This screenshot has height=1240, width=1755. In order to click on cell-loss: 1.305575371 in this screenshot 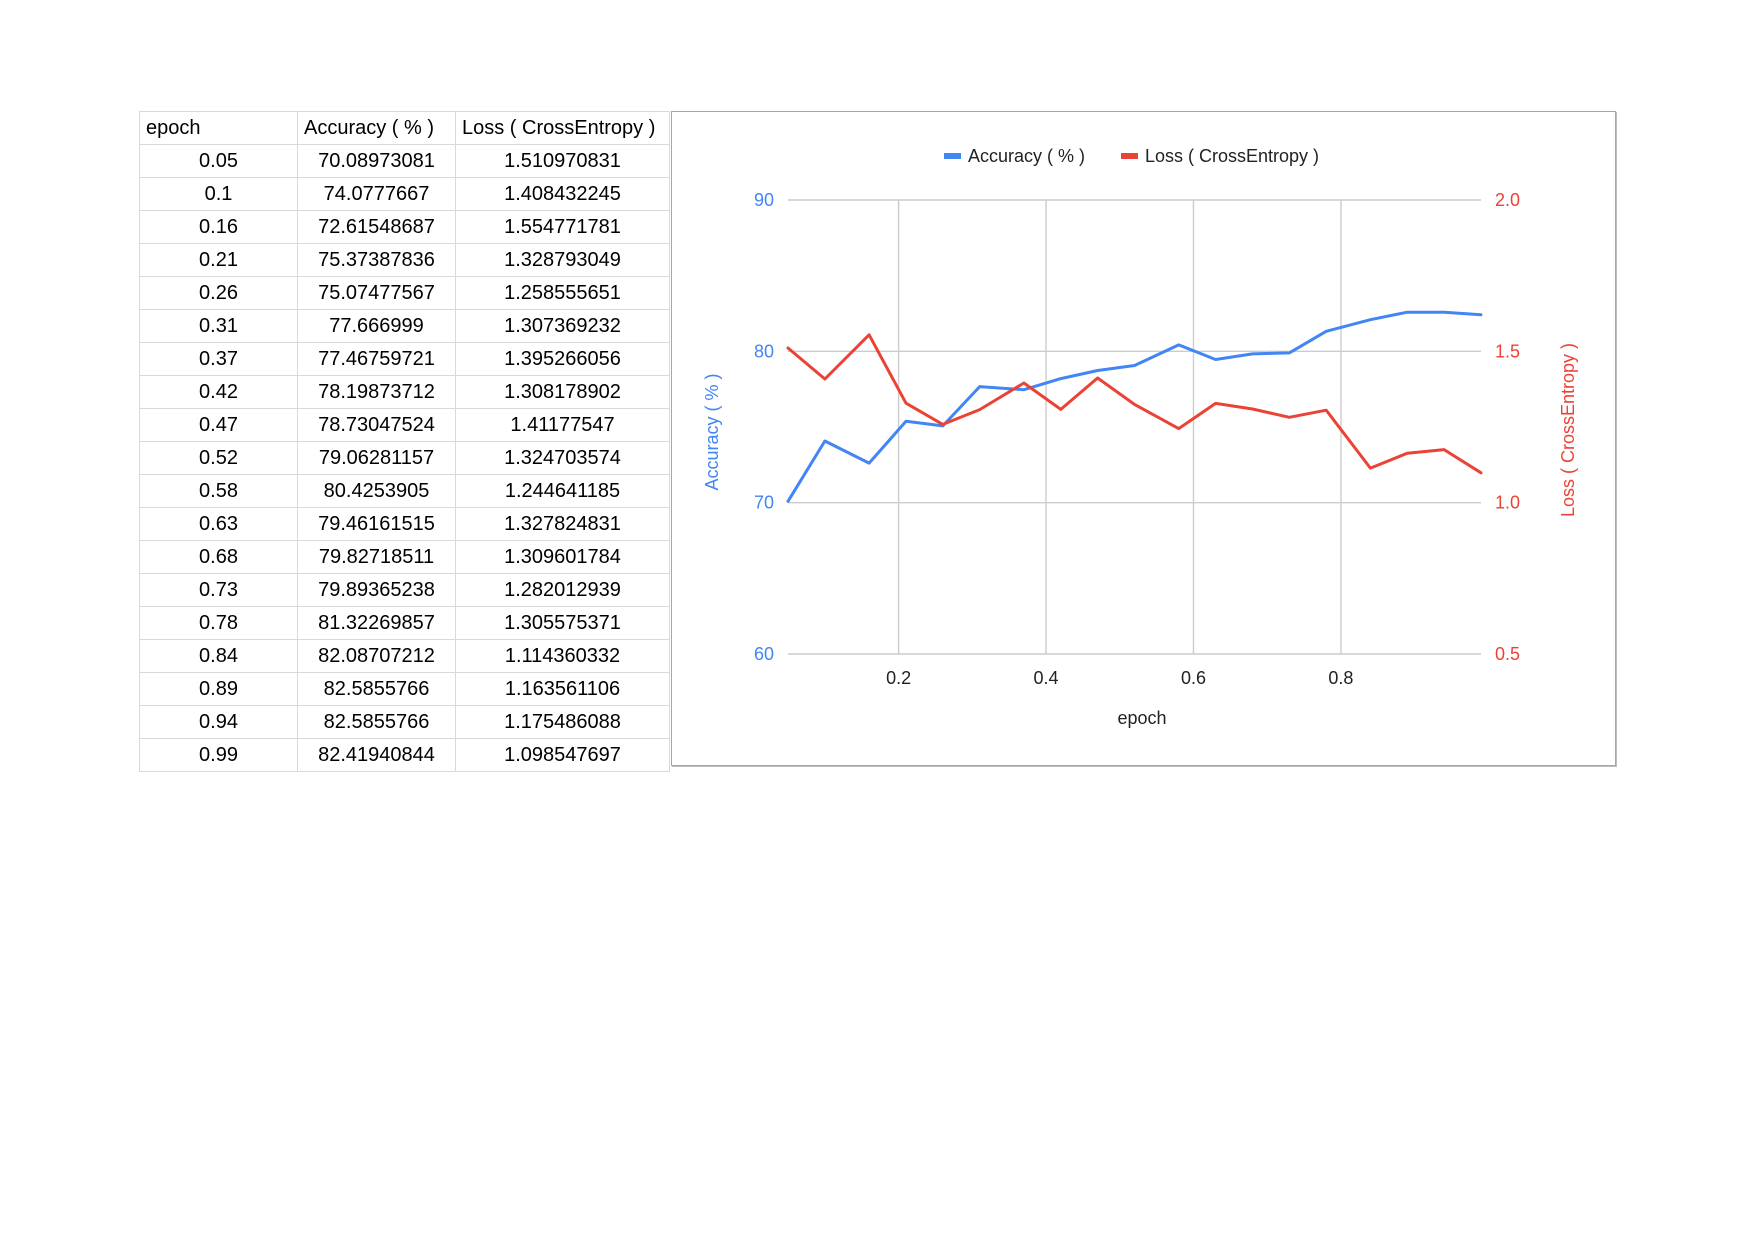, I will do `click(562, 623)`.